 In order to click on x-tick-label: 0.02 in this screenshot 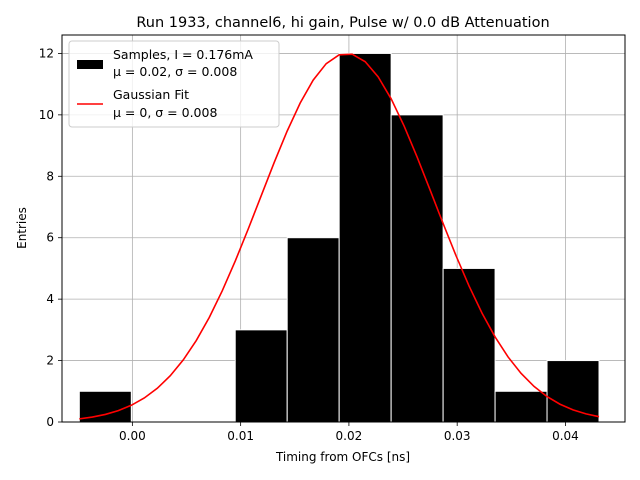, I will do `click(349, 436)`.